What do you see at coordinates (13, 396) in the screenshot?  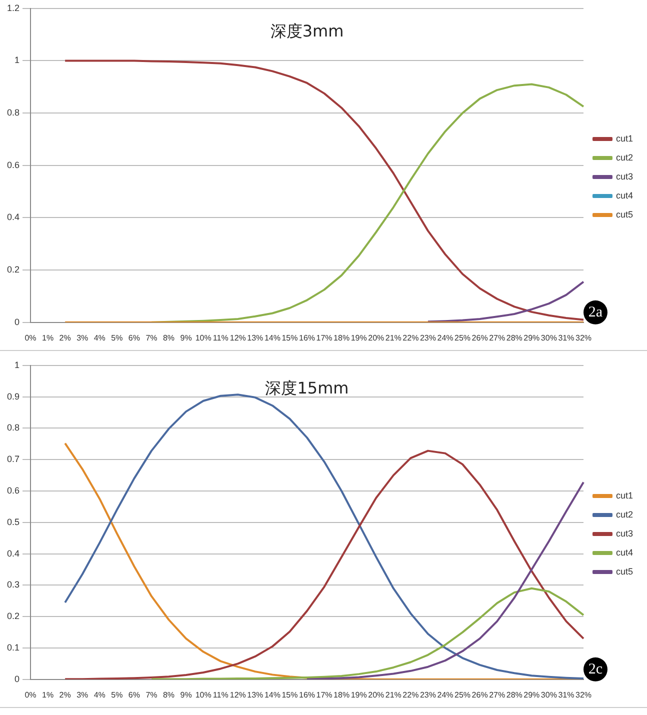 I see `y-tick-label: 0.9` at bounding box center [13, 396].